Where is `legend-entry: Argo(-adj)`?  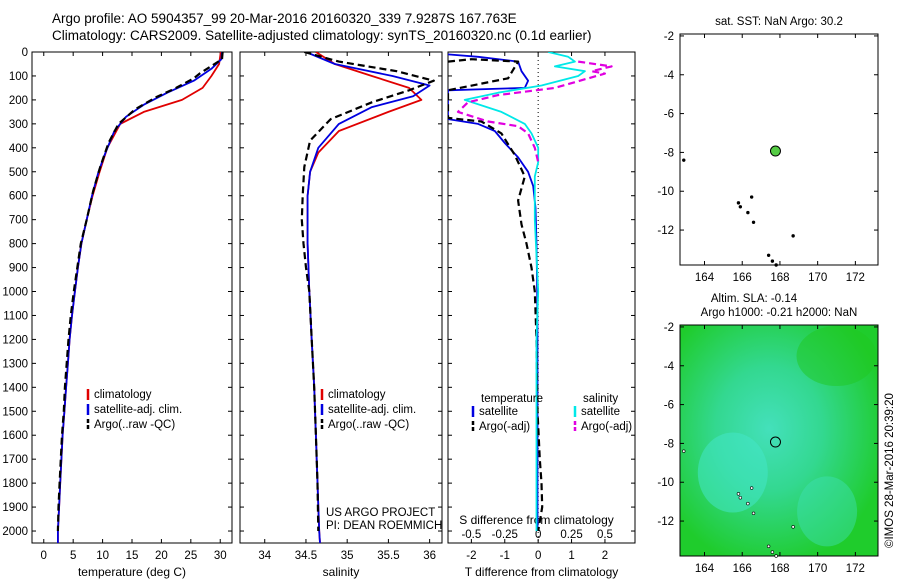
legend-entry: Argo(-adj) is located at coordinates (504, 427).